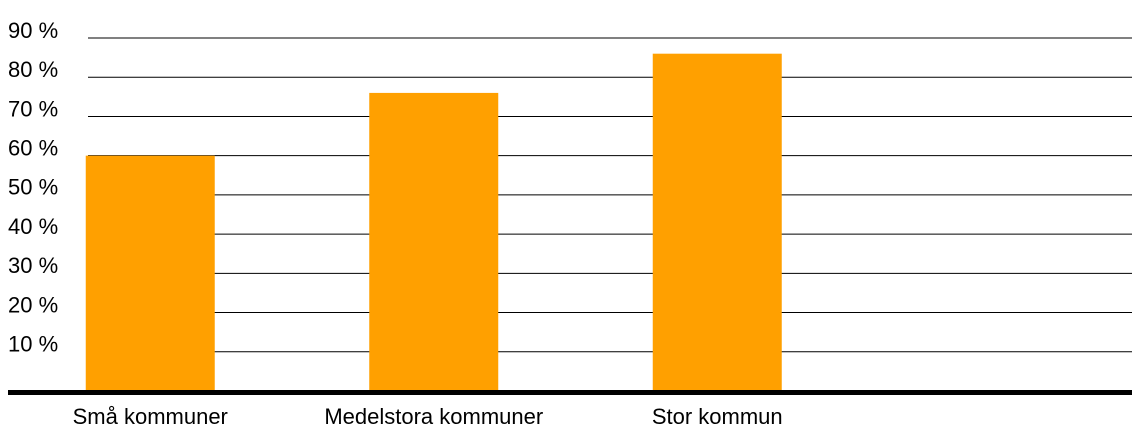  I want to click on x-tick-label: Små kommuner, so click(150, 416).